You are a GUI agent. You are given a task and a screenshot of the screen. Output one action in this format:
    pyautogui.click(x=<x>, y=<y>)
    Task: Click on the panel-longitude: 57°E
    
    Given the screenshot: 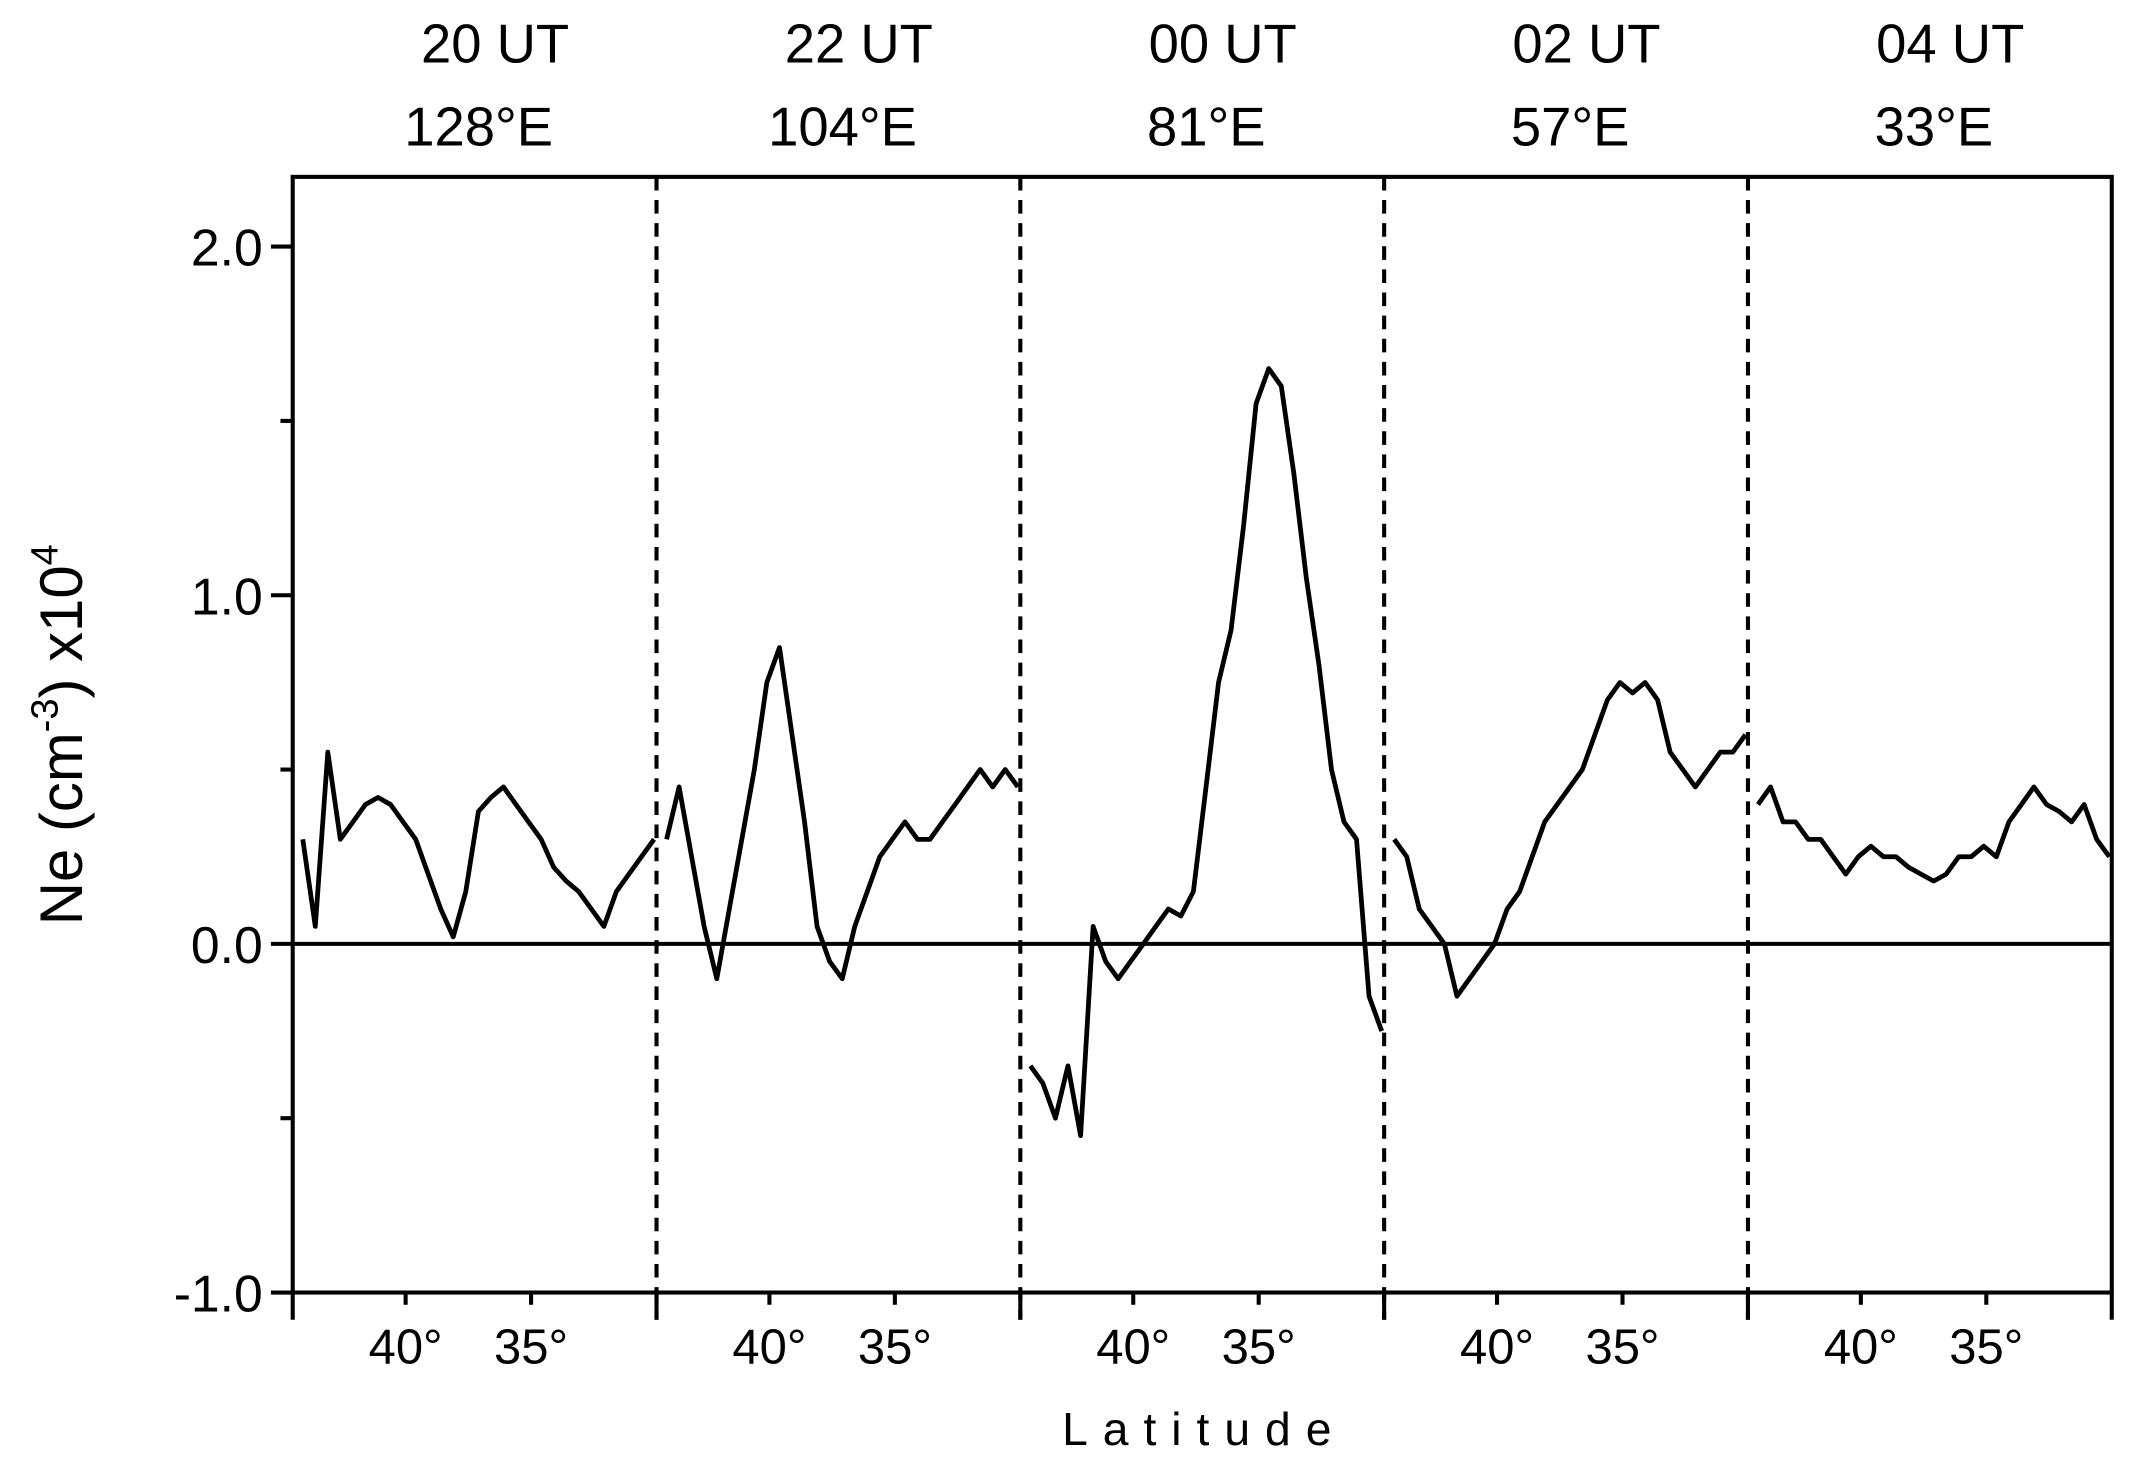 What is the action you would take?
    pyautogui.click(x=1570, y=127)
    